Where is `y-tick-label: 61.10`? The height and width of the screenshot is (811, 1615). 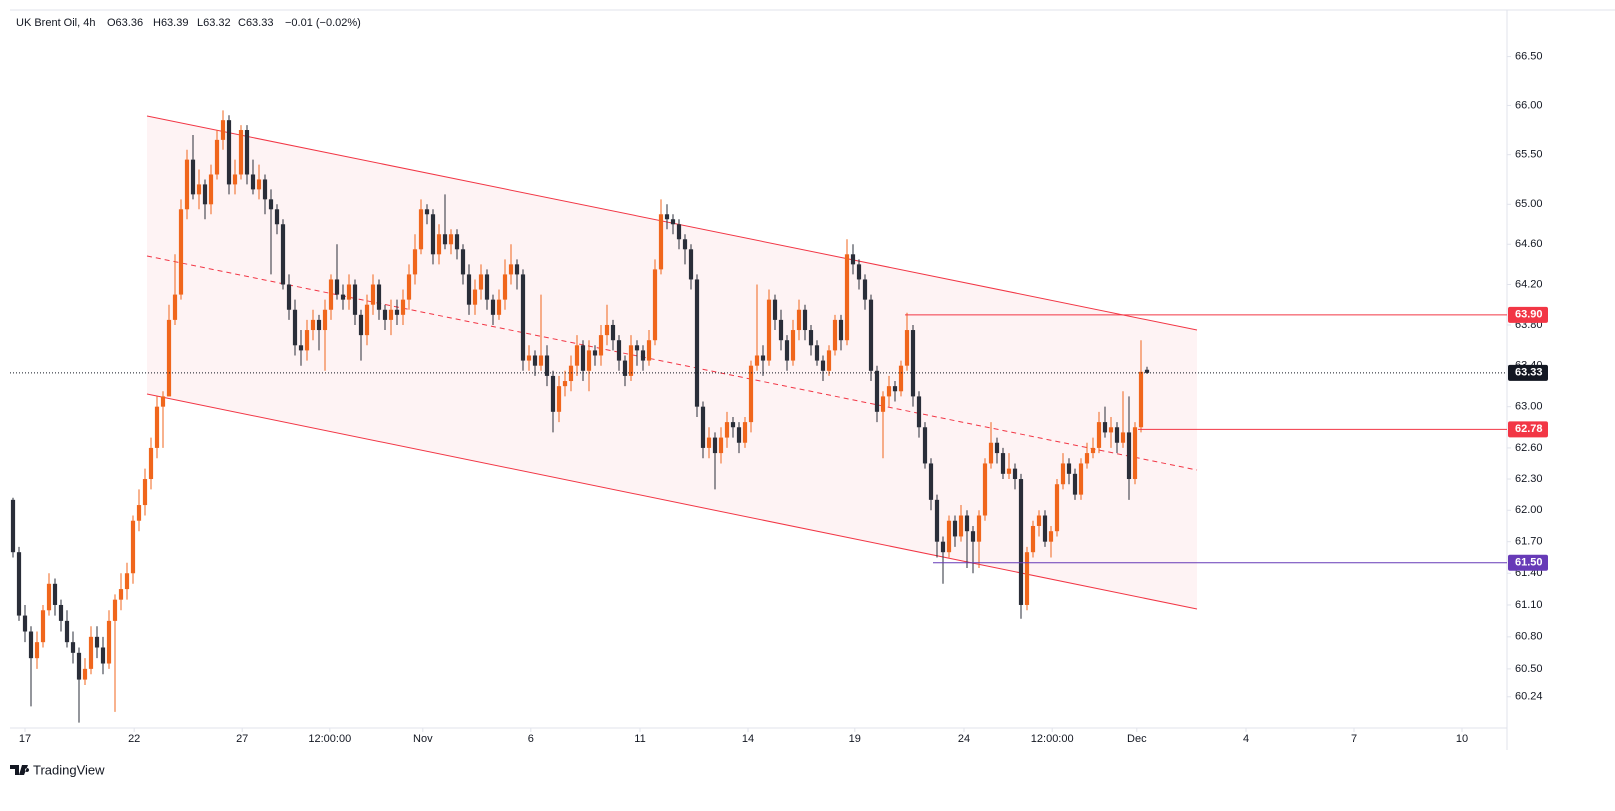 y-tick-label: 61.10 is located at coordinates (1529, 605).